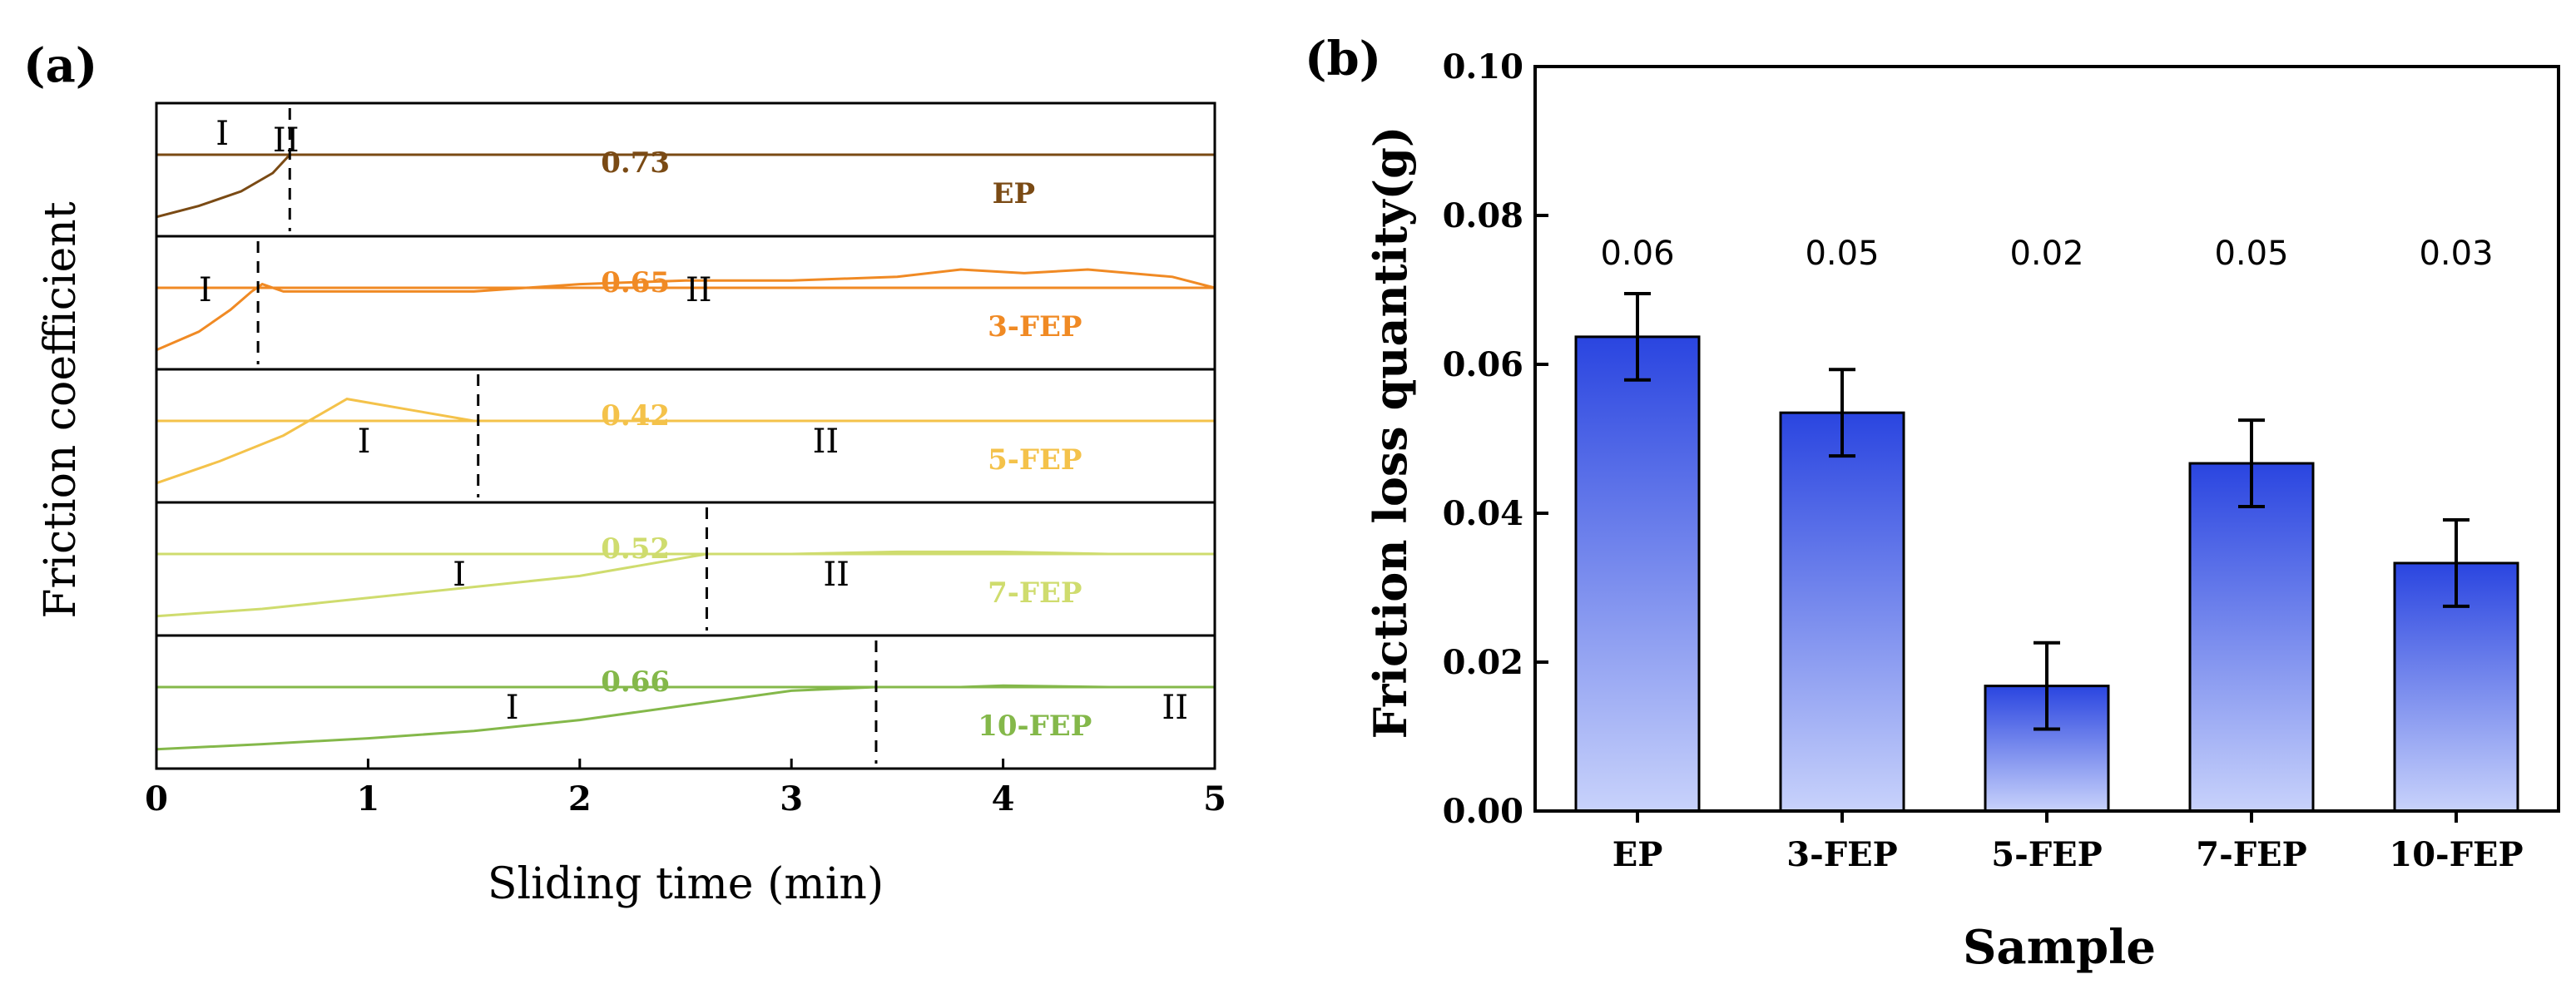 The height and width of the screenshot is (999, 2576). I want to click on x-tick-label: 0, so click(157, 799).